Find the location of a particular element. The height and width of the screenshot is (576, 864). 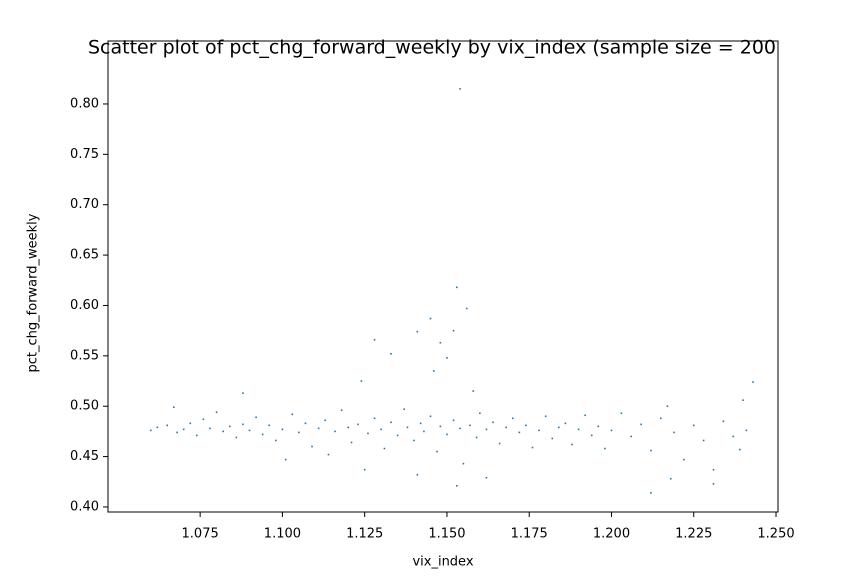

y-tick-label: 0.75 is located at coordinates (84, 154).